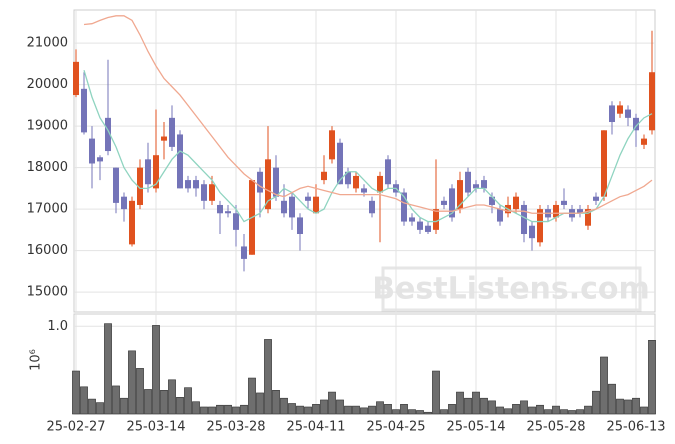 The height and width of the screenshot is (444, 675). What do you see at coordinates (395, 427) in the screenshot?
I see `x-tick-label: 25-04-25` at bounding box center [395, 427].